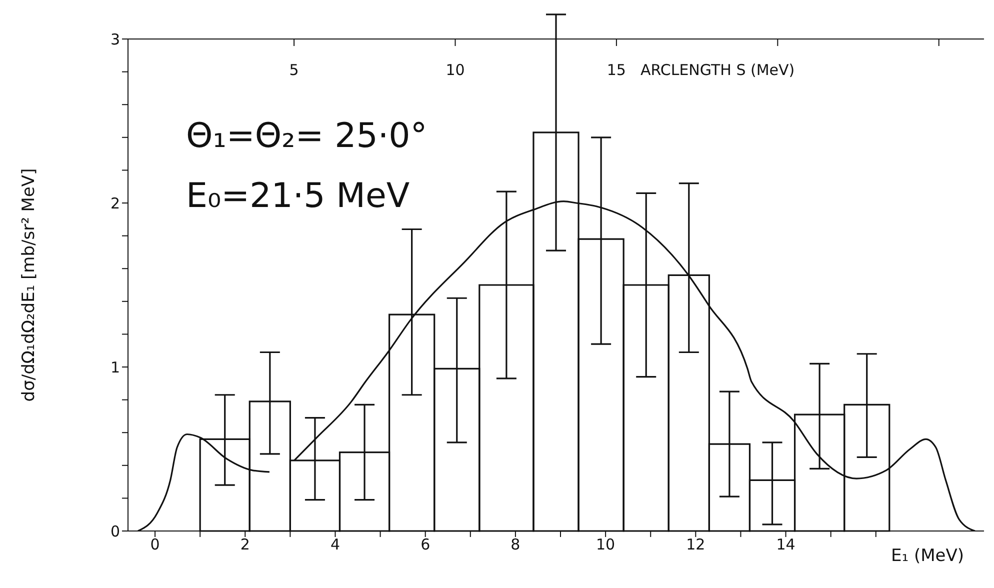 The image size is (994, 588). What do you see at coordinates (294, 70) in the screenshot?
I see `x2-tick-label: 5` at bounding box center [294, 70].